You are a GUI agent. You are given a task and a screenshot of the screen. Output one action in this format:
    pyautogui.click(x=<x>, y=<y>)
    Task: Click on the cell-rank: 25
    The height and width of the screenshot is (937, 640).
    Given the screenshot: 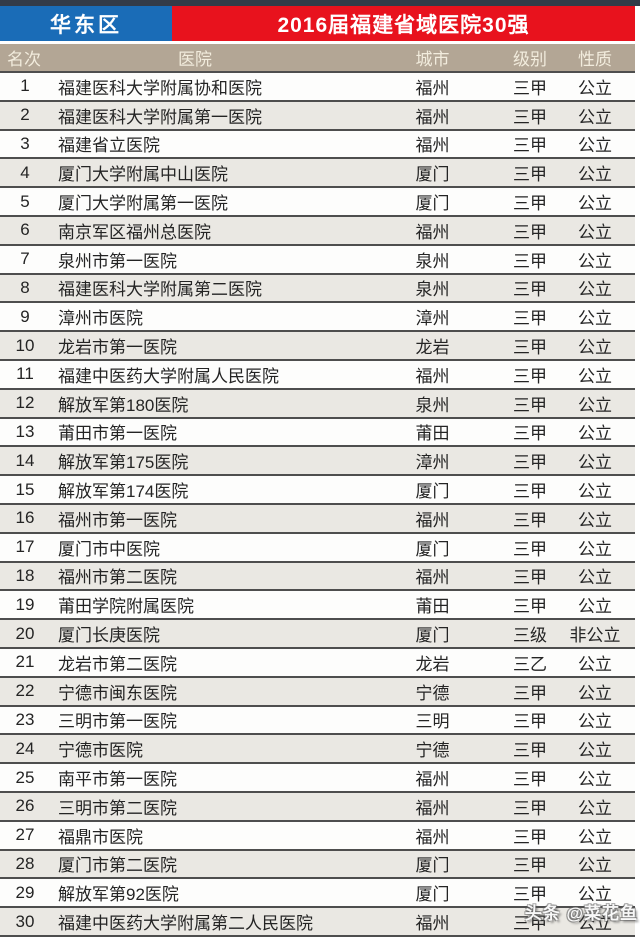 What is the action you would take?
    pyautogui.click(x=25, y=777)
    